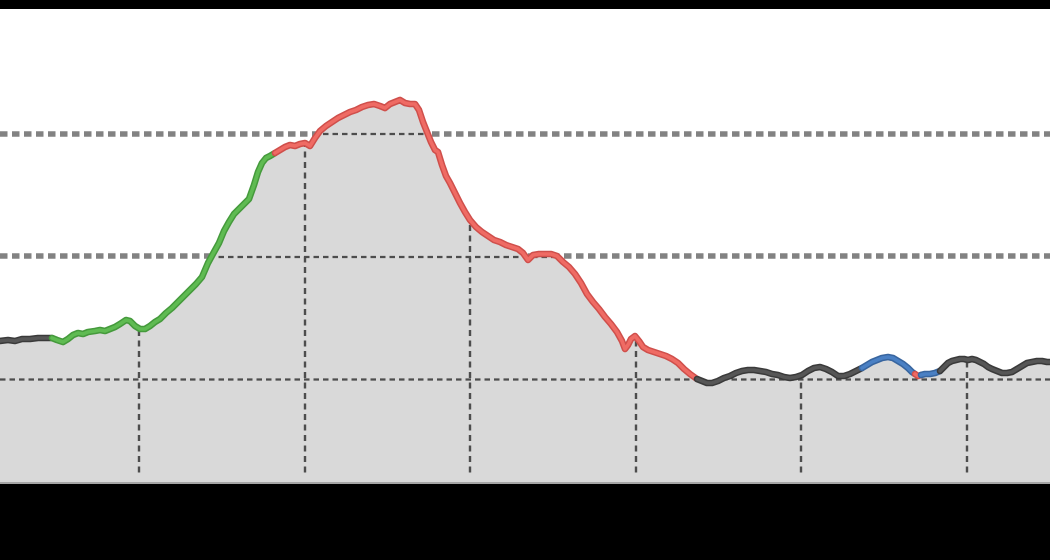  I want to click on elevation-segment-start-flat, so click(27, 339).